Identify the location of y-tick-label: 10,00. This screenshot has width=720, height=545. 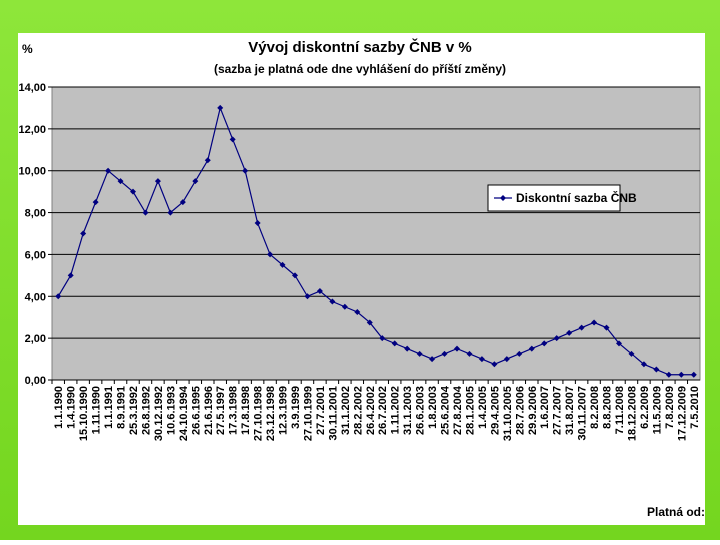
(32, 172).